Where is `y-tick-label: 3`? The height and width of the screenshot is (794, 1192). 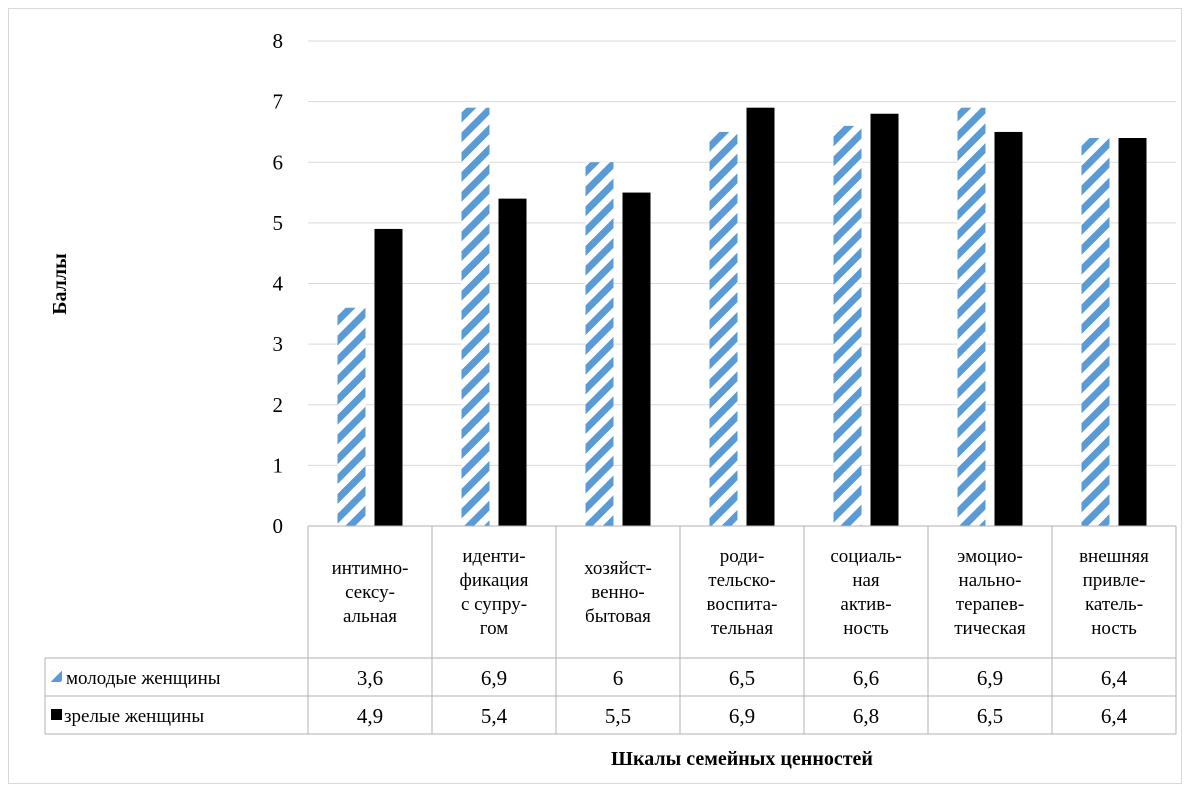
y-tick-label: 3 is located at coordinates (278, 344).